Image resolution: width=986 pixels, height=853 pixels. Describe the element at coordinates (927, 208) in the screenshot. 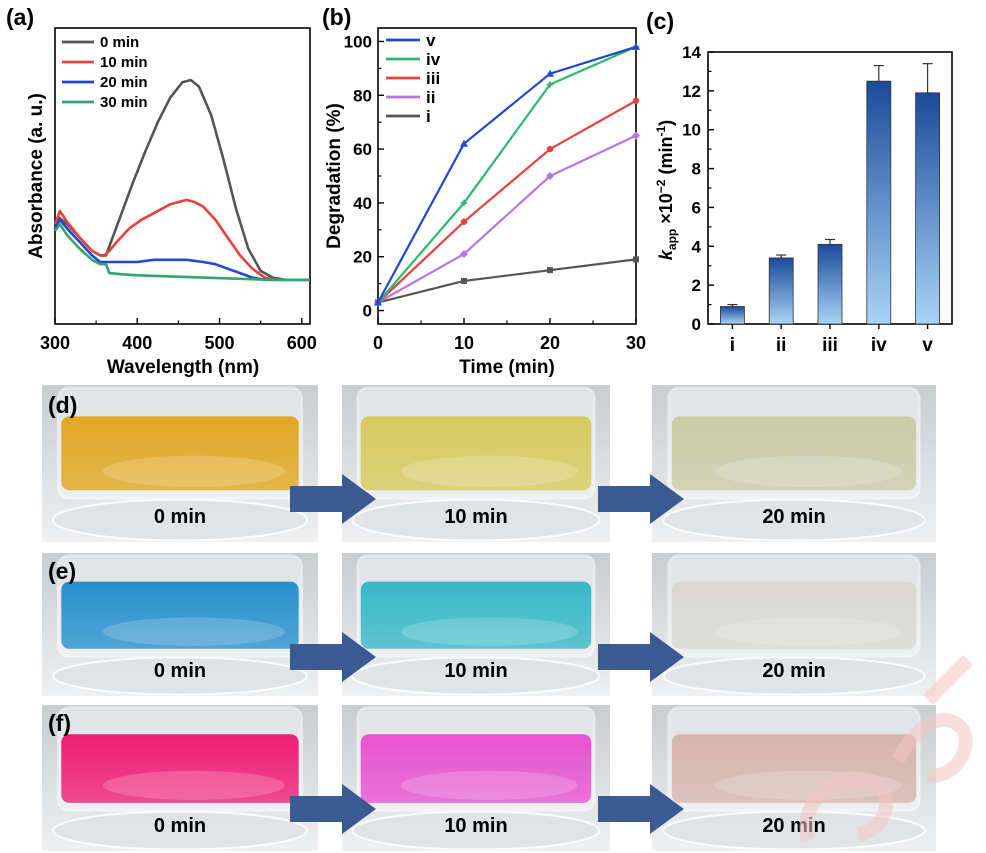

I see `bar-v` at that location.